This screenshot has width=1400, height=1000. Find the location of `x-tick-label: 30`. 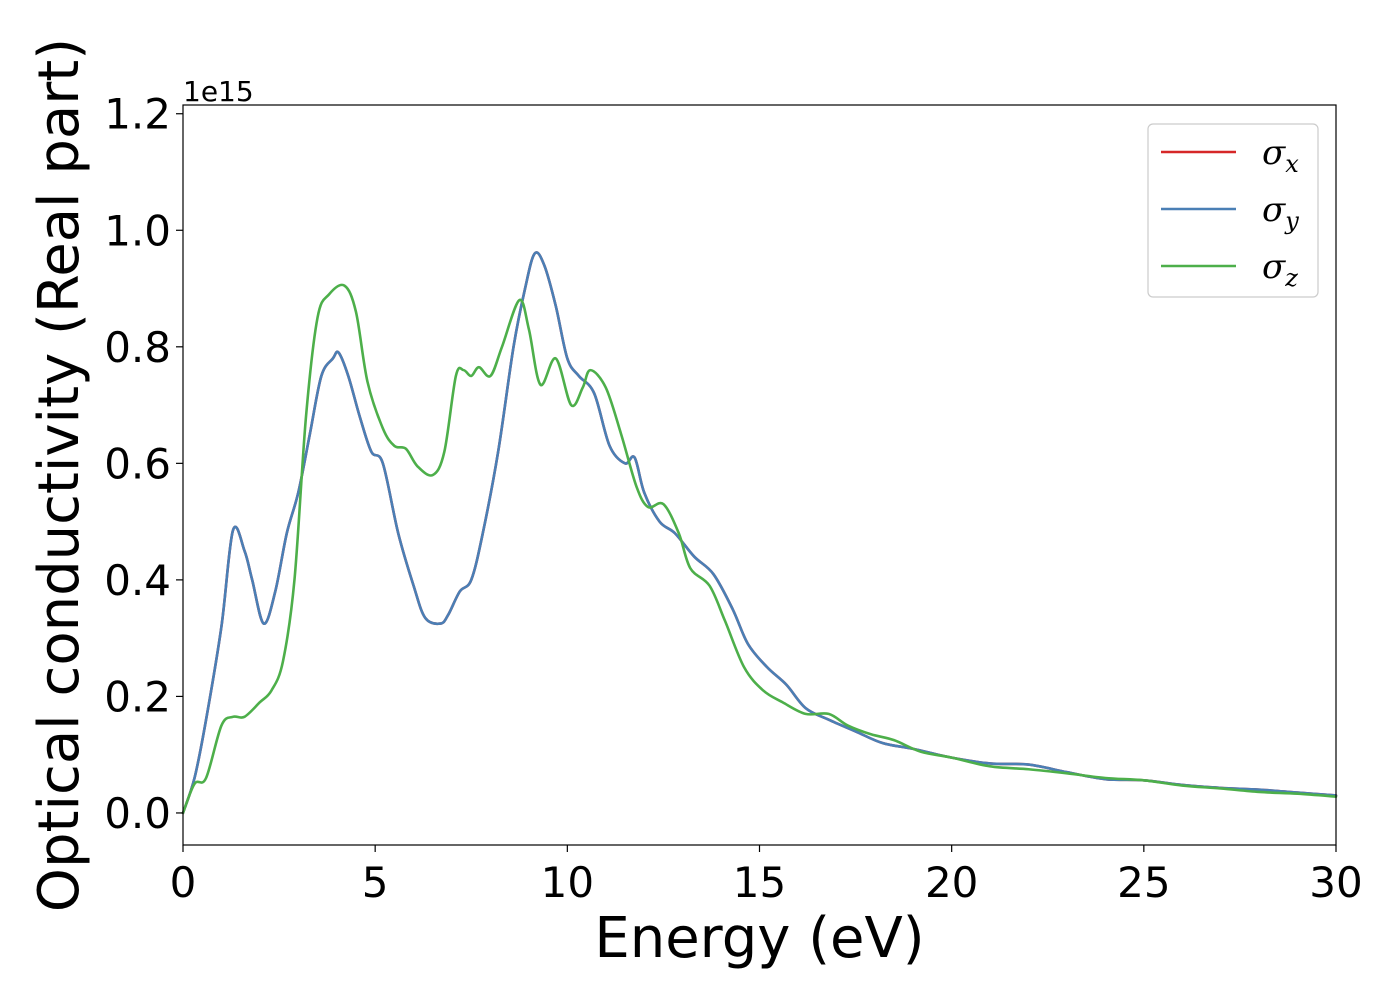

x-tick-label: 30 is located at coordinates (1335, 882).